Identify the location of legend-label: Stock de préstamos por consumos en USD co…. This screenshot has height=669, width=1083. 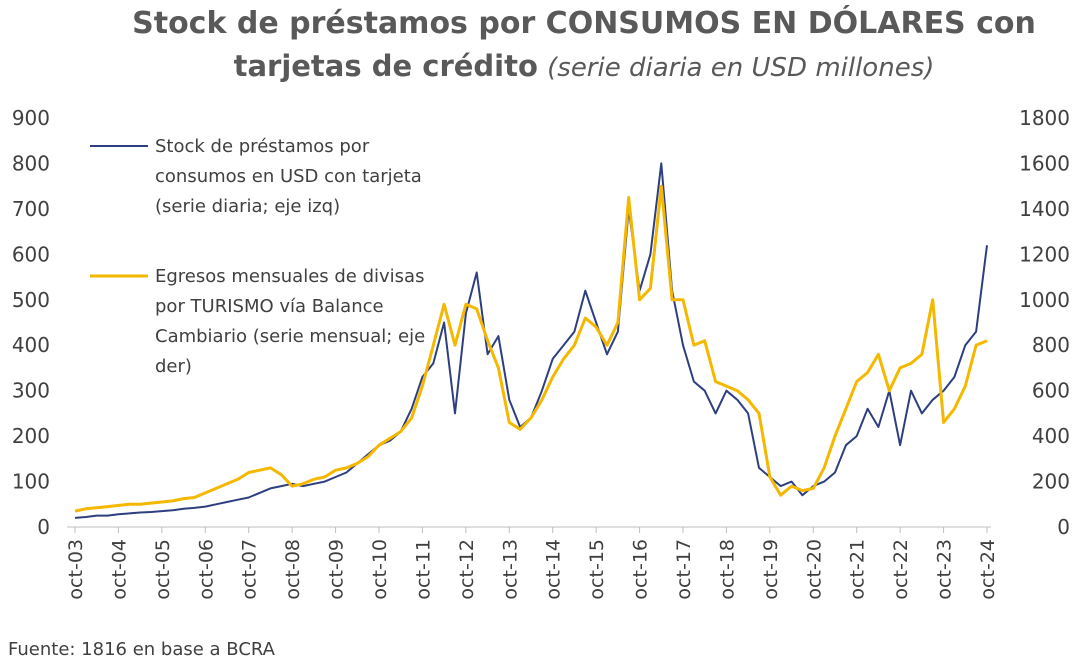
(288, 176).